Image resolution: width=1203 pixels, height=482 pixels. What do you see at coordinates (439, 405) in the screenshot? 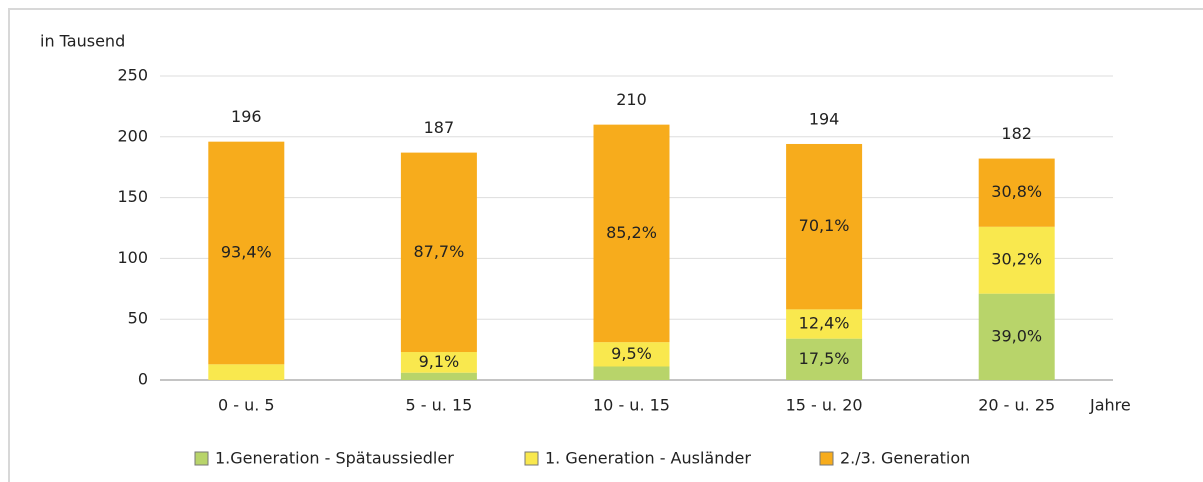
I see `x-tick-label: 5 - u. 15` at bounding box center [439, 405].